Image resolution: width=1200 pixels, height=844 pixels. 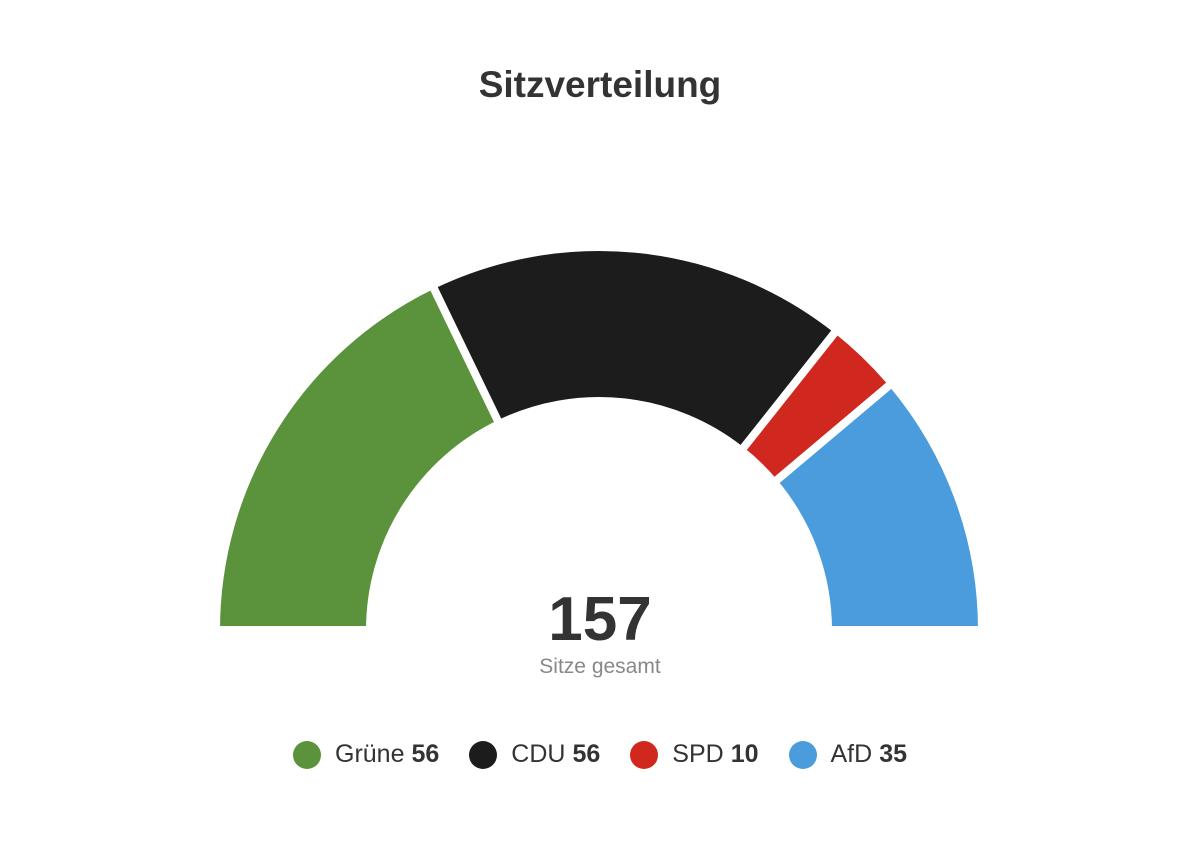 What do you see at coordinates (538, 754) in the screenshot?
I see `legend-label: CDU` at bounding box center [538, 754].